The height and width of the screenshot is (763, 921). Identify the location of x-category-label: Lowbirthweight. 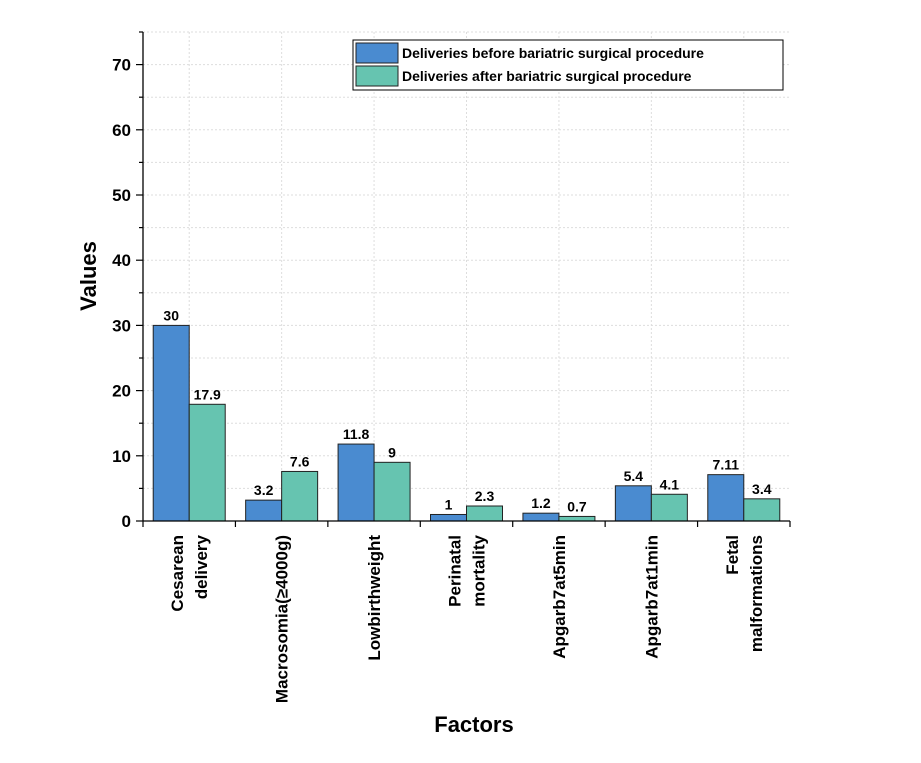
(374, 598).